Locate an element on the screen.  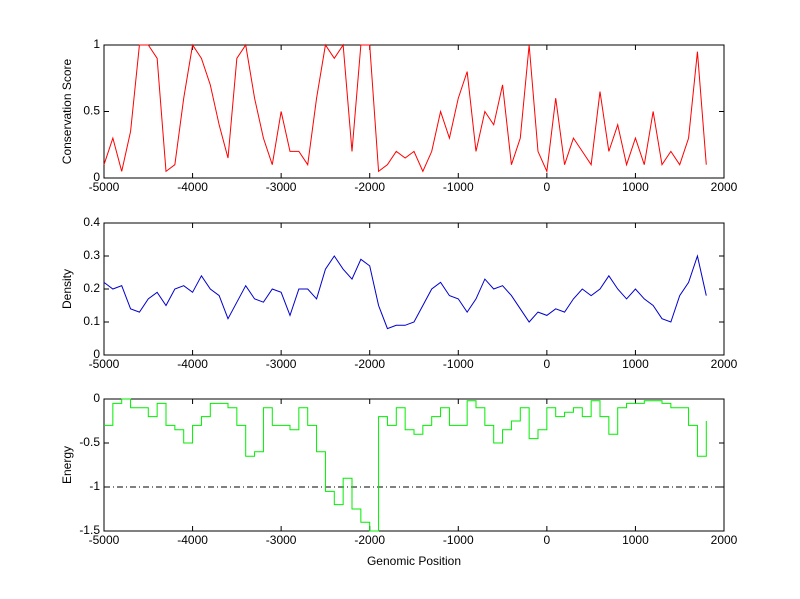
y-tick-label: 0.2 is located at coordinates (91, 288).